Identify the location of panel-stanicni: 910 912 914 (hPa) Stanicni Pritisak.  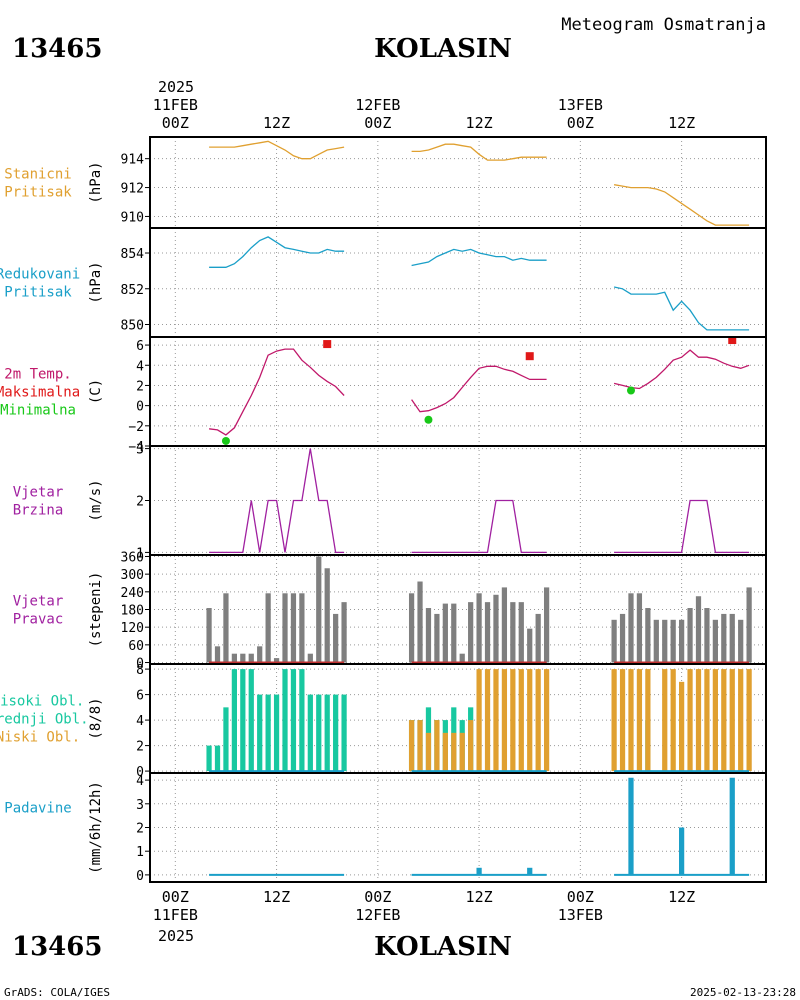
(385, 182).